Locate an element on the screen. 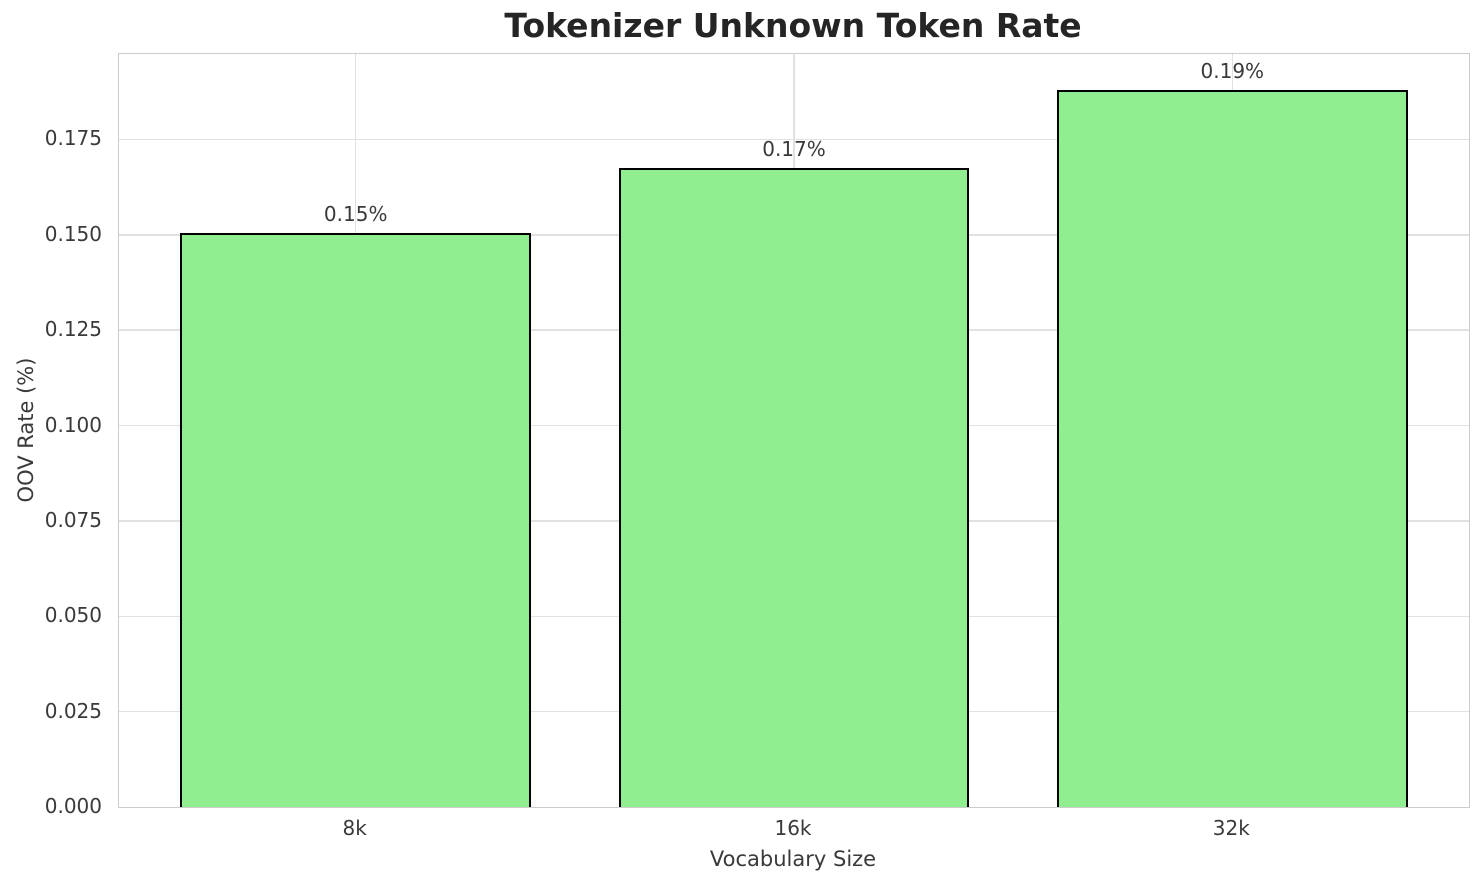 The width and height of the screenshot is (1484, 885). x-tick-label: 16k is located at coordinates (793, 828).